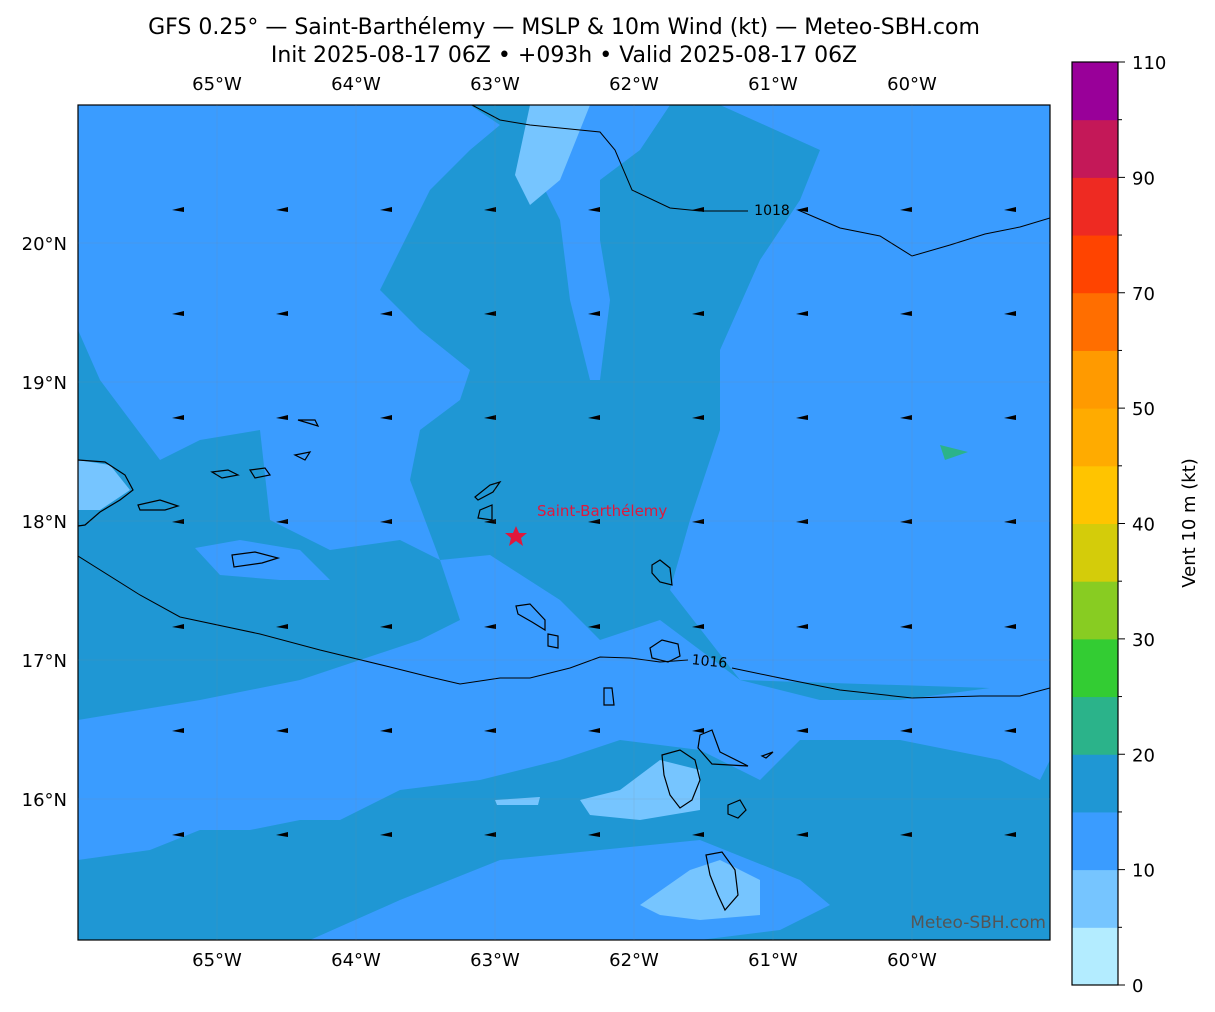 Image resolution: width=1215 pixels, height=1012 pixels. Describe the element at coordinates (1137, 986) in the screenshot. I see `colorbar-tick-label: 0` at that location.